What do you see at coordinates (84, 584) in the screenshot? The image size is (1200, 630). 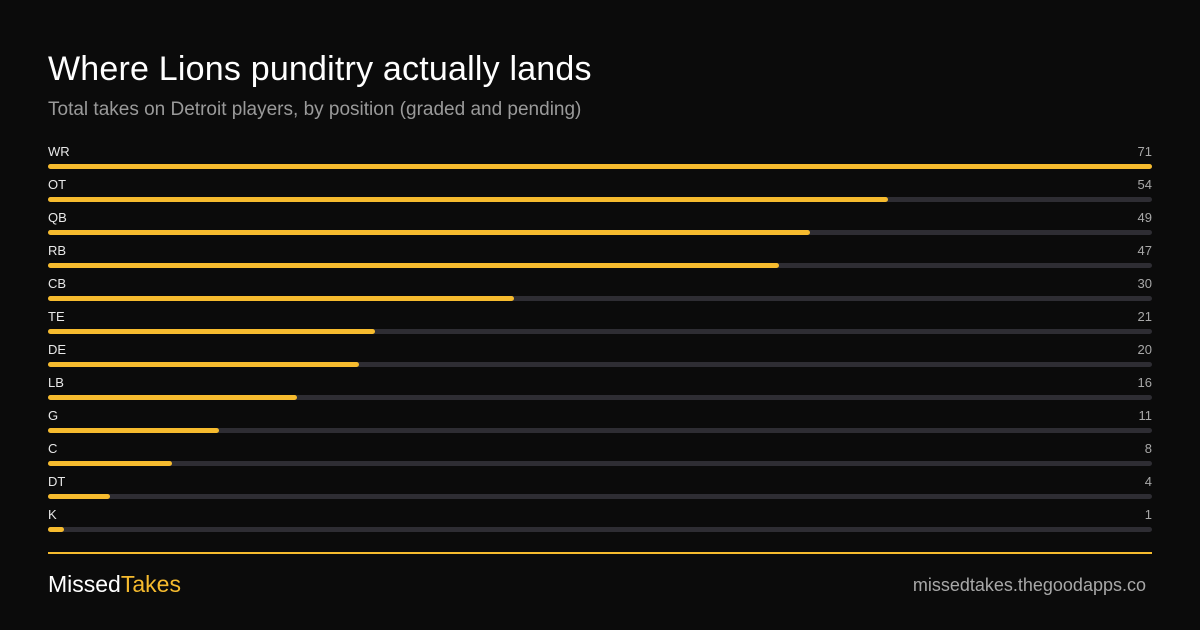 I see `brand-logo-missed: Missed` at bounding box center [84, 584].